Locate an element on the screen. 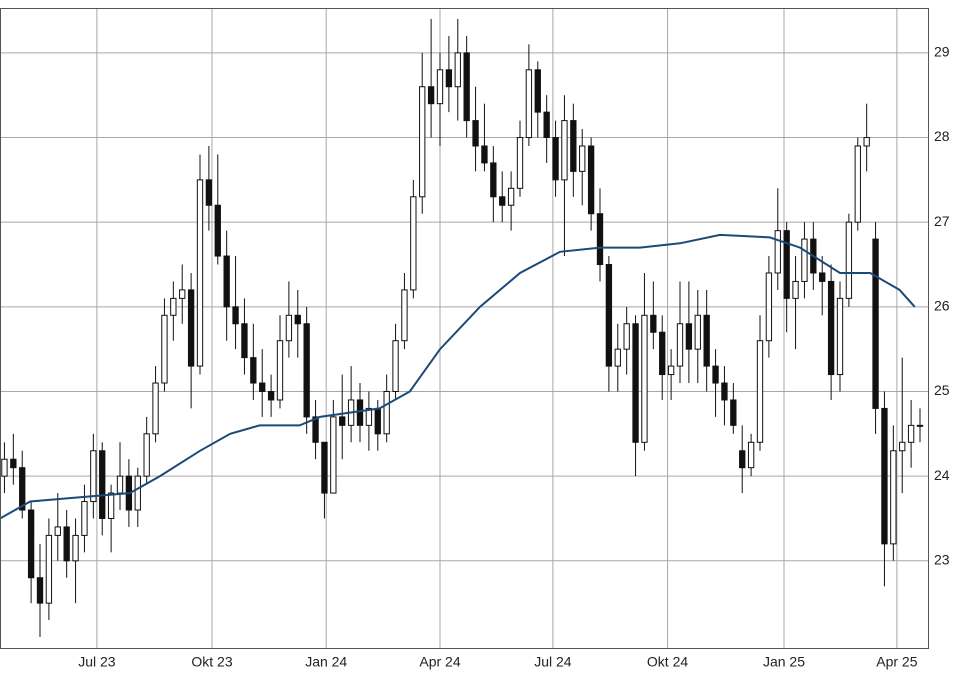 The width and height of the screenshot is (960, 679). y-tick-label: 24 is located at coordinates (942, 475).